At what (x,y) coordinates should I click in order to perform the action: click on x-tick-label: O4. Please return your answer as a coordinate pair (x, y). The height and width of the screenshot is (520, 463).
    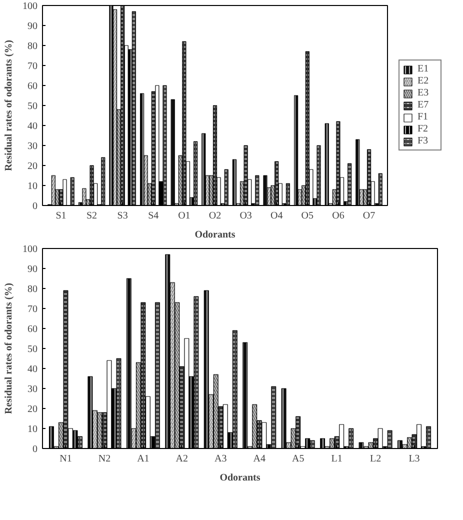
    Looking at the image, I should click on (276, 216).